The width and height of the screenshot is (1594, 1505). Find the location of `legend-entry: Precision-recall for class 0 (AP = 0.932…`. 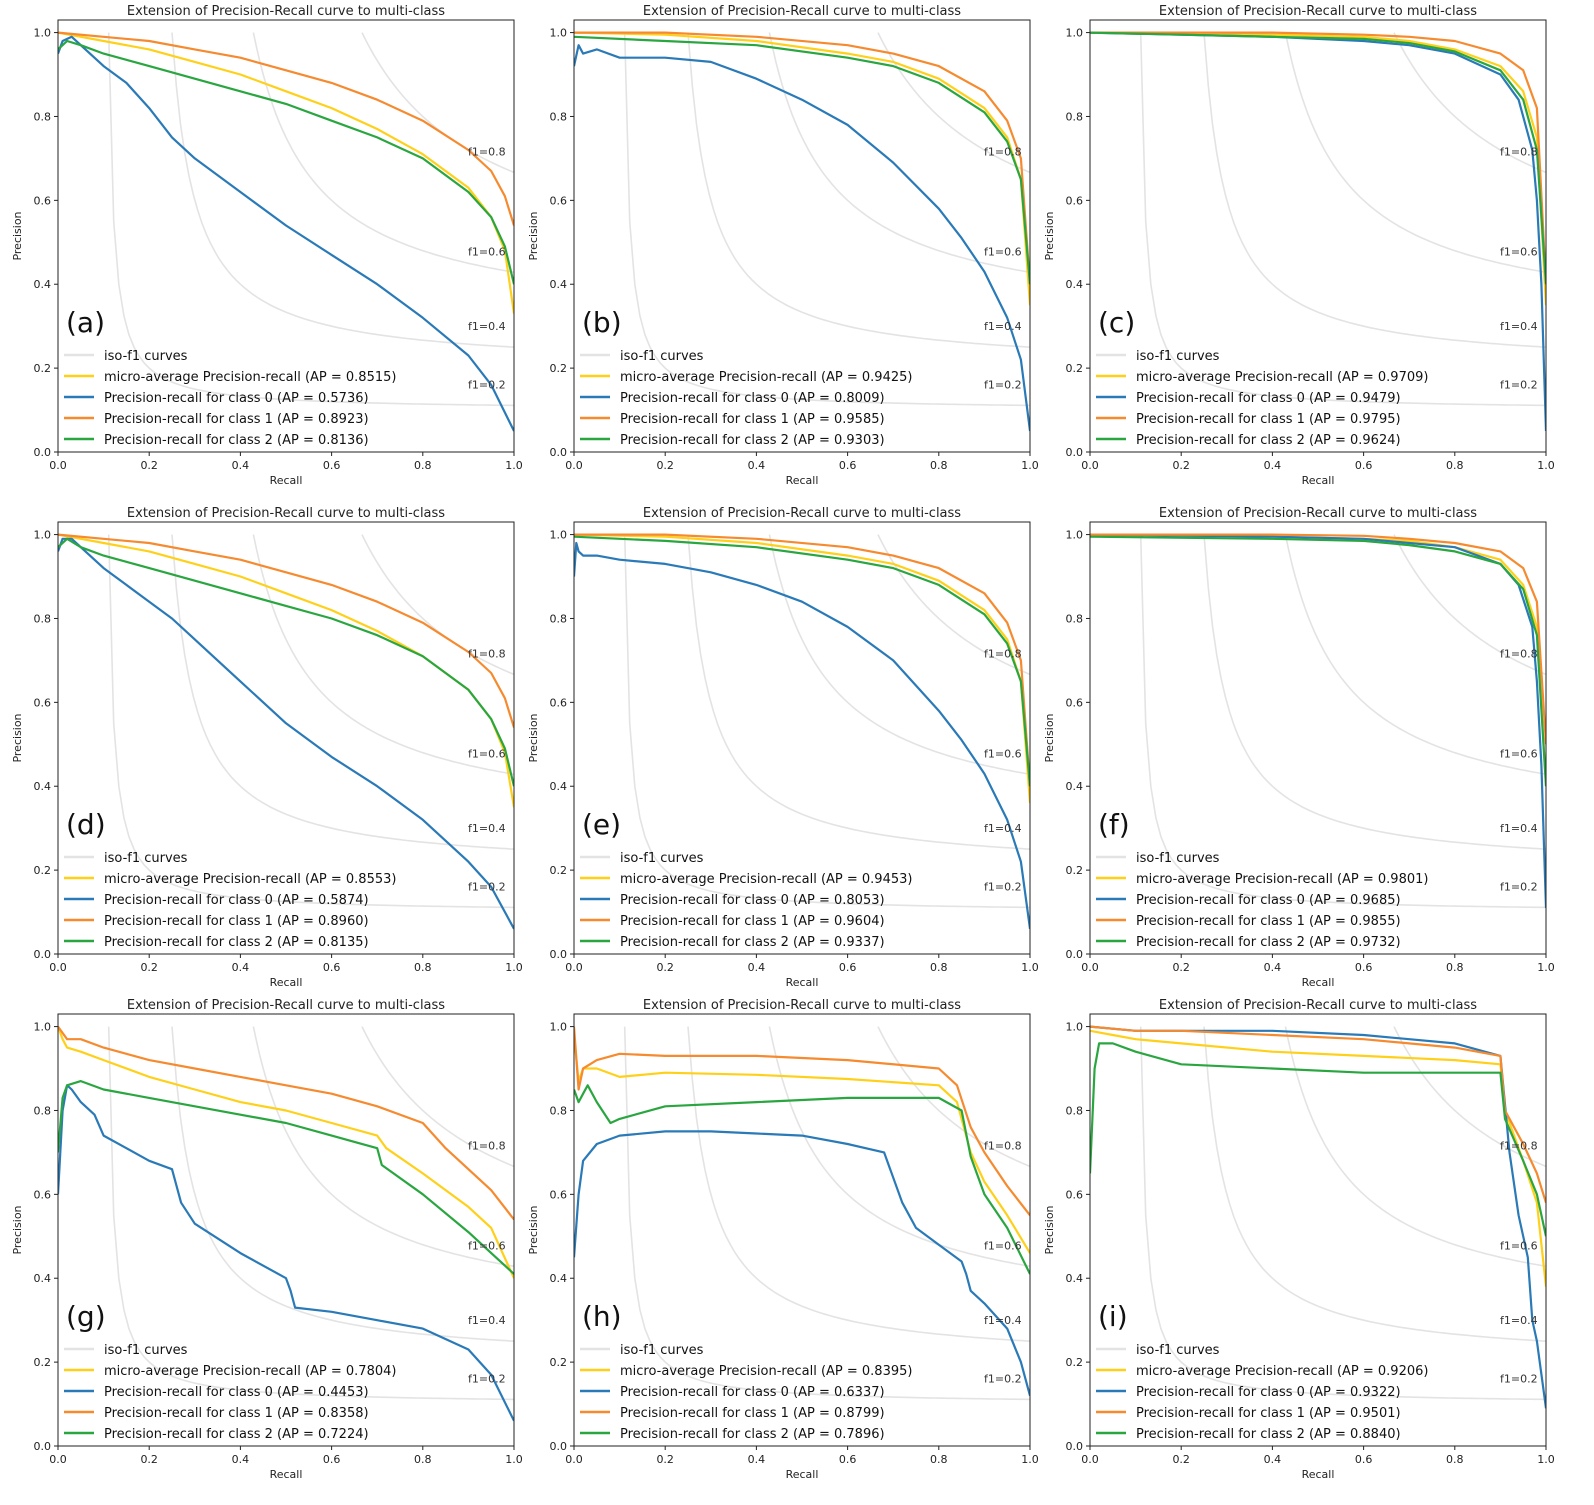

legend-entry: Precision-recall for class 0 (AP = 0.932… is located at coordinates (1268, 1392).